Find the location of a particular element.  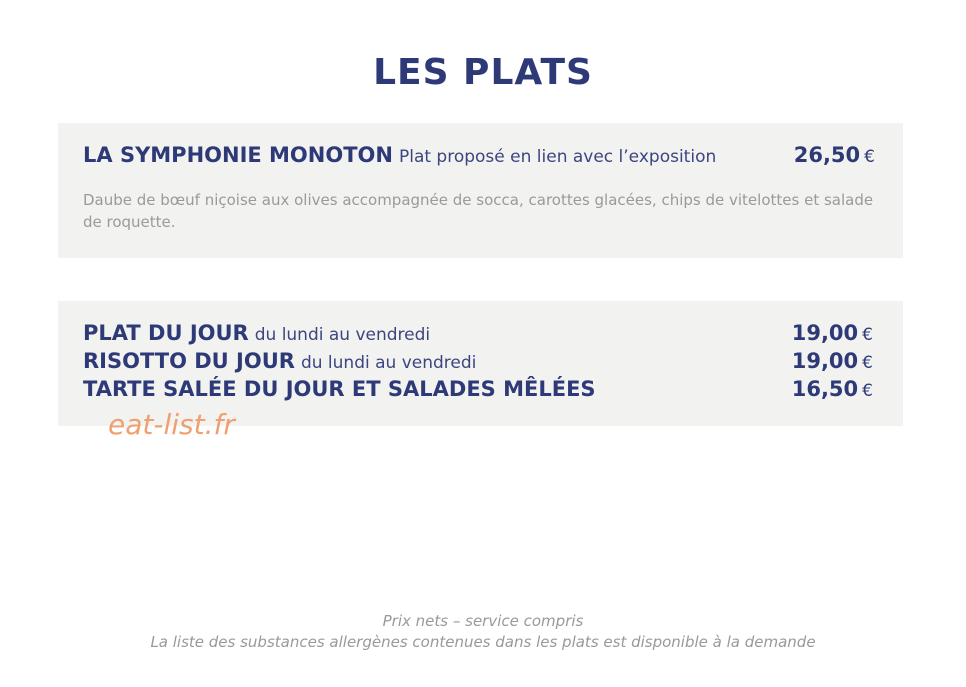

dish-name: PLAT DU JOUR is located at coordinates (166, 333).